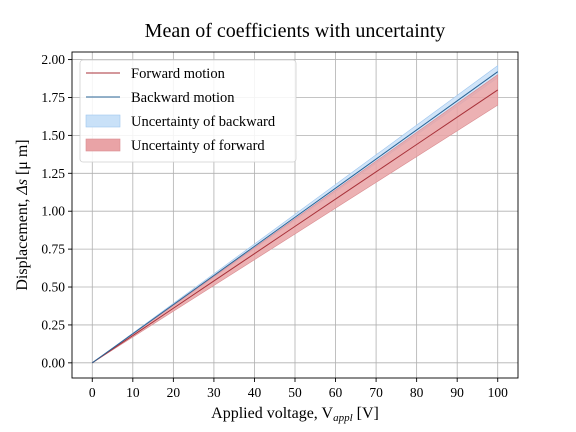 Image resolution: width=576 pixels, height=432 pixels. What do you see at coordinates (295, 392) in the screenshot?
I see `x-tick-label: 50` at bounding box center [295, 392].